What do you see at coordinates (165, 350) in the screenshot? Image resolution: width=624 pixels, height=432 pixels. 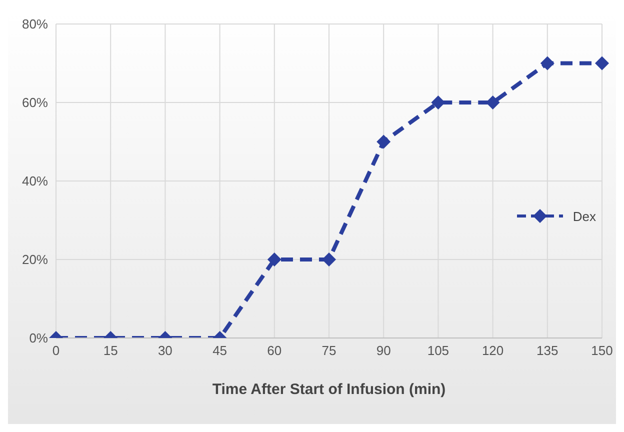 I see `x-tick-label: 30` at bounding box center [165, 350].